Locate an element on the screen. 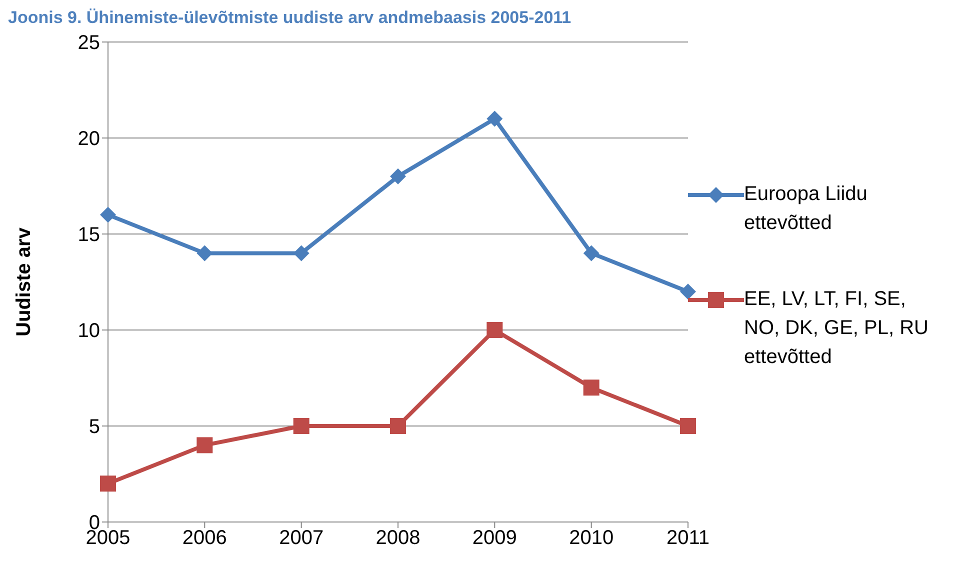  y-tick-label: 15 is located at coordinates (89, 235).